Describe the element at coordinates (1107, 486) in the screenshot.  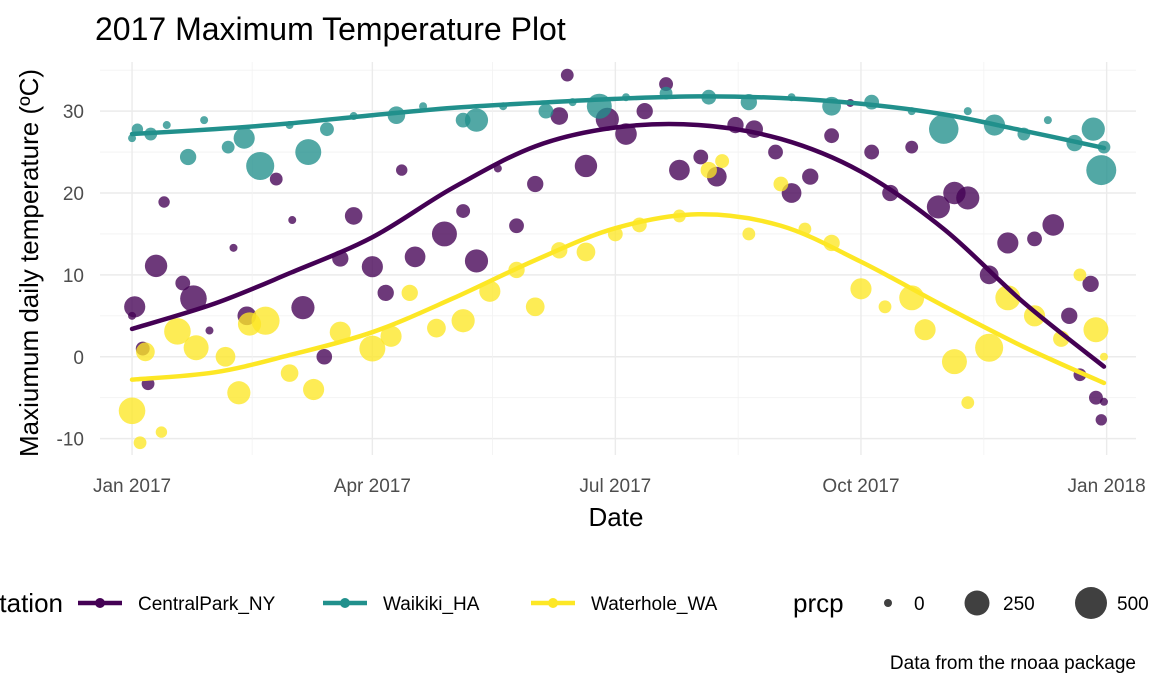
I see `x-tick-label: Jan 2018` at that location.